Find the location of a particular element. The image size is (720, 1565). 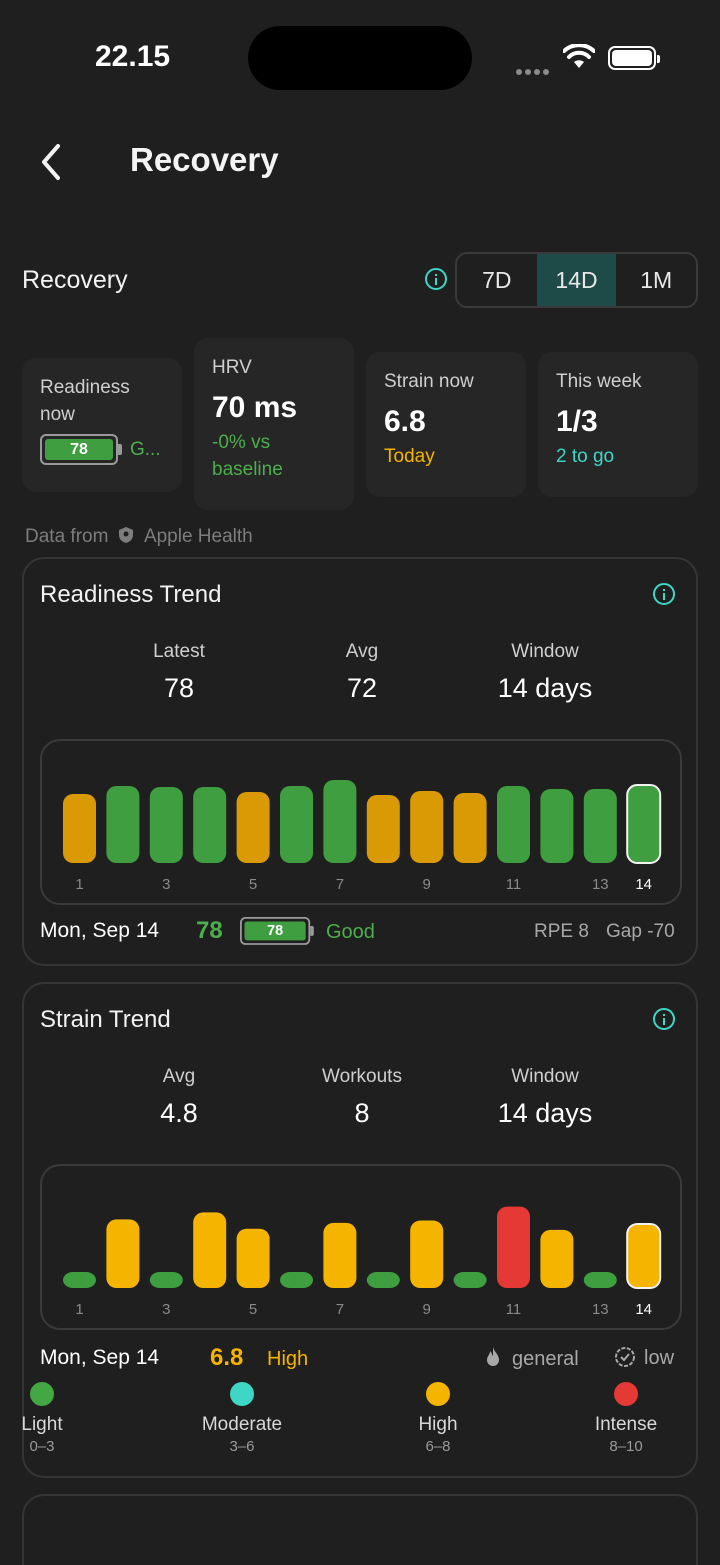

legend-range: 6–8 is located at coordinates (438, 1446).